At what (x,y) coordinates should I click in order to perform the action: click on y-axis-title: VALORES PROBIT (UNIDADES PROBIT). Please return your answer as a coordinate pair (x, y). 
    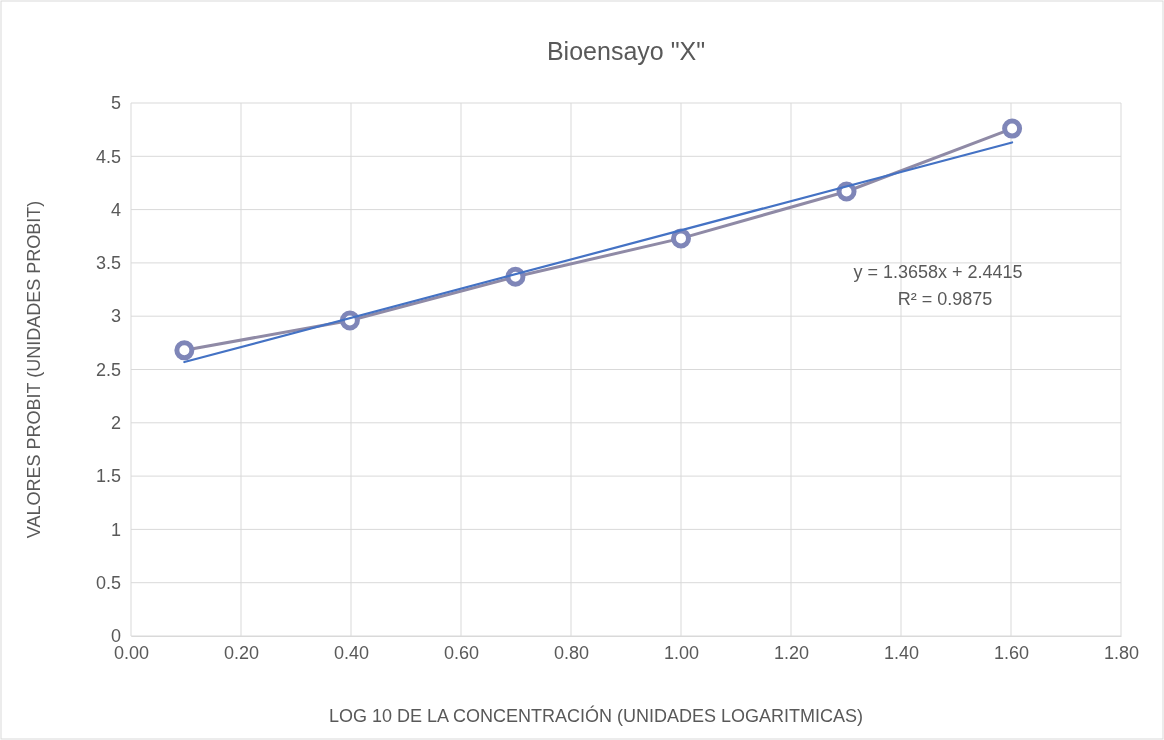
    Looking at the image, I should click on (34, 369).